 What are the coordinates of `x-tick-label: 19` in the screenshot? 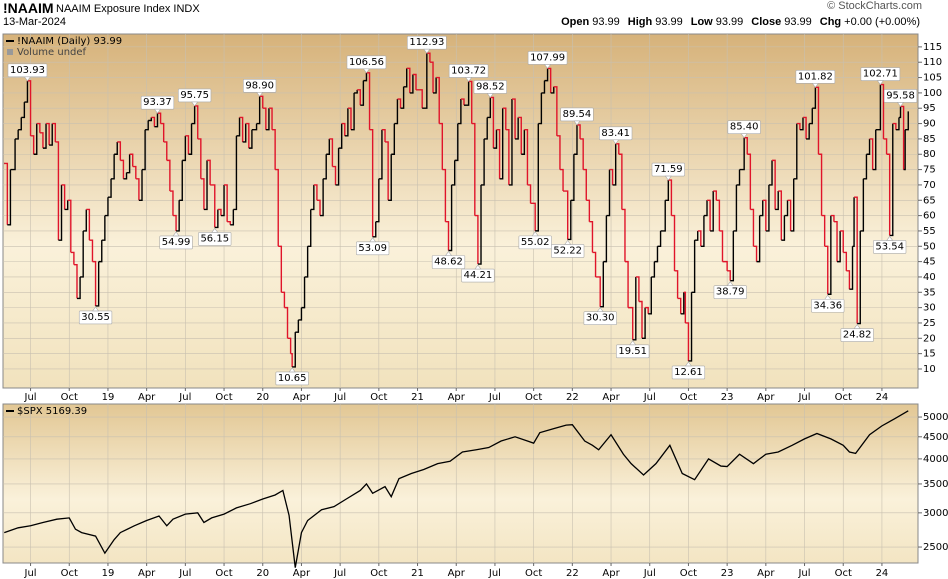 It's located at (108, 573).